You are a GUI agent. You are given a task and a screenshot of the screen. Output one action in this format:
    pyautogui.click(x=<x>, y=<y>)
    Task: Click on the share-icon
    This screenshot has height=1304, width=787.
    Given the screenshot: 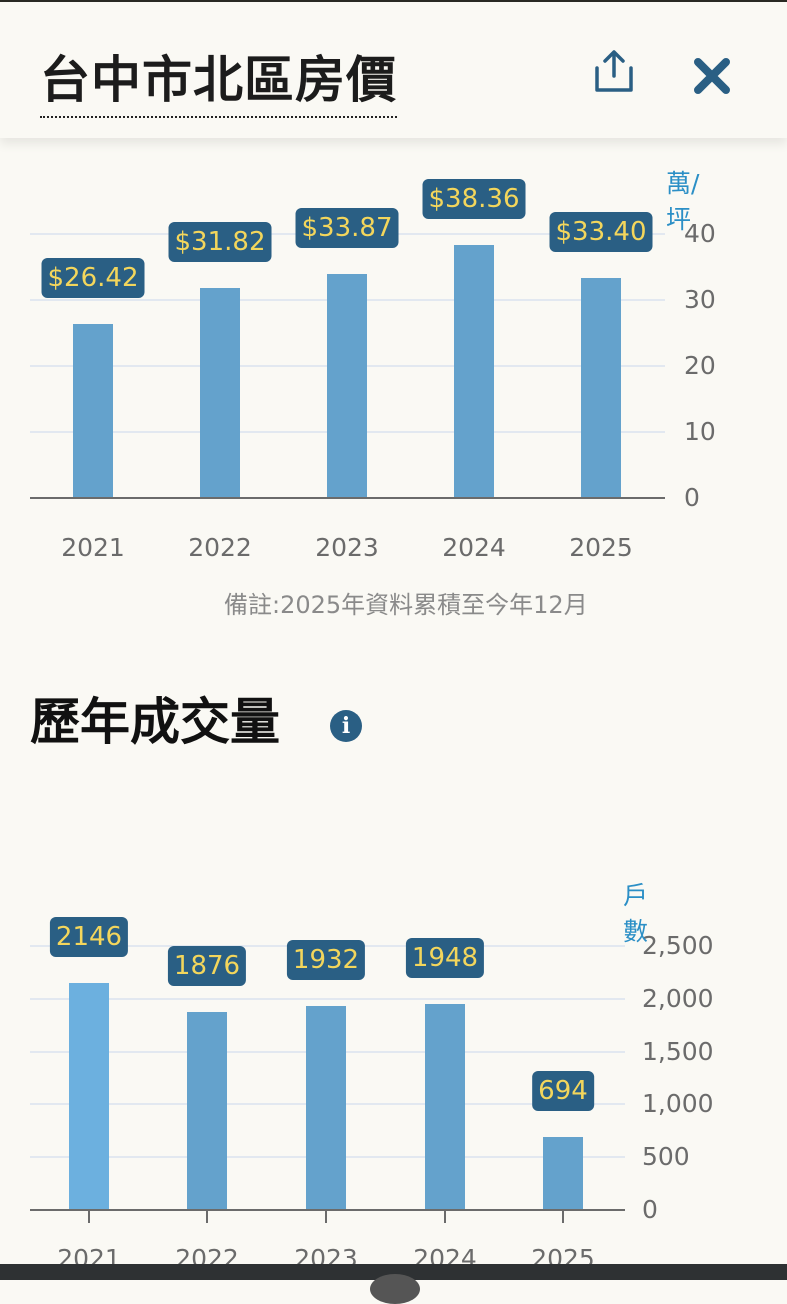 What is the action you would take?
    pyautogui.click(x=614, y=71)
    